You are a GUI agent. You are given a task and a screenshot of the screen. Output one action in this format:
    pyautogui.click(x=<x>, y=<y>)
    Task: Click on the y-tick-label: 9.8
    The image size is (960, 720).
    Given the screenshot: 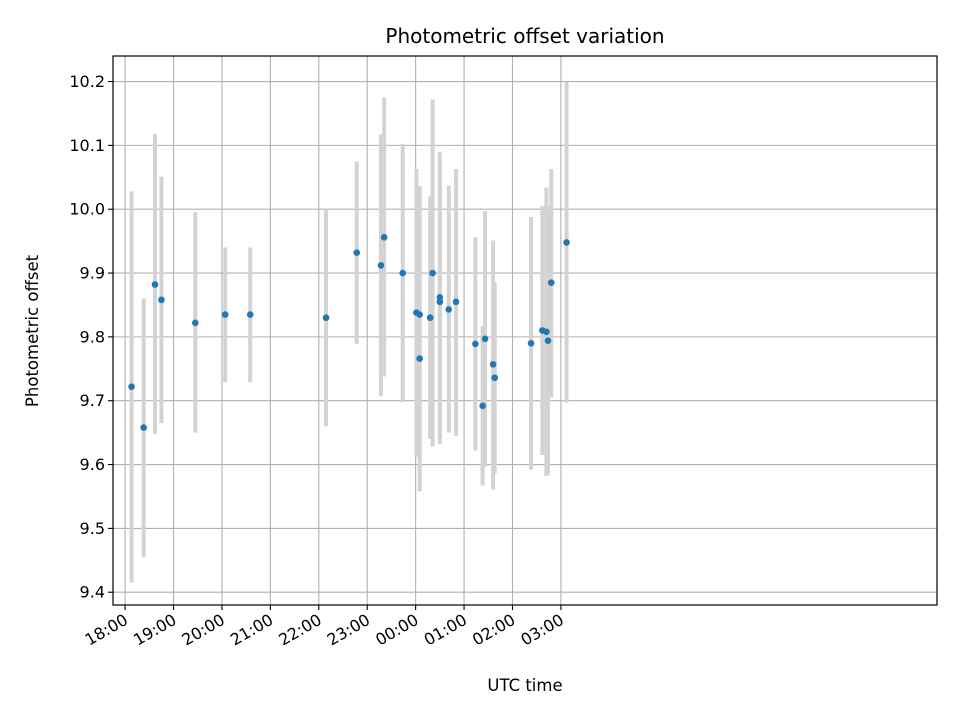 What is the action you would take?
    pyautogui.click(x=92, y=336)
    